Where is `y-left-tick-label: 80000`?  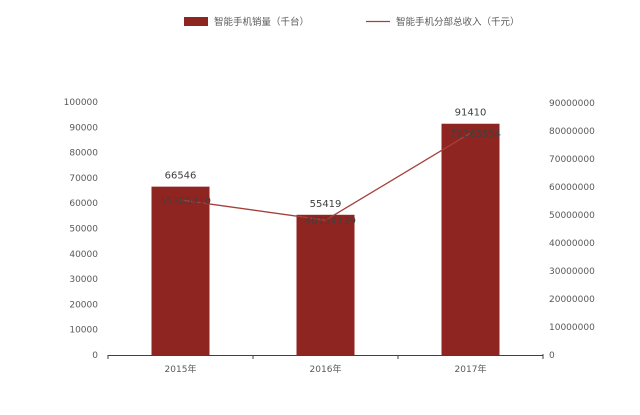 y-left-tick-label: 80000 is located at coordinates (83, 154).